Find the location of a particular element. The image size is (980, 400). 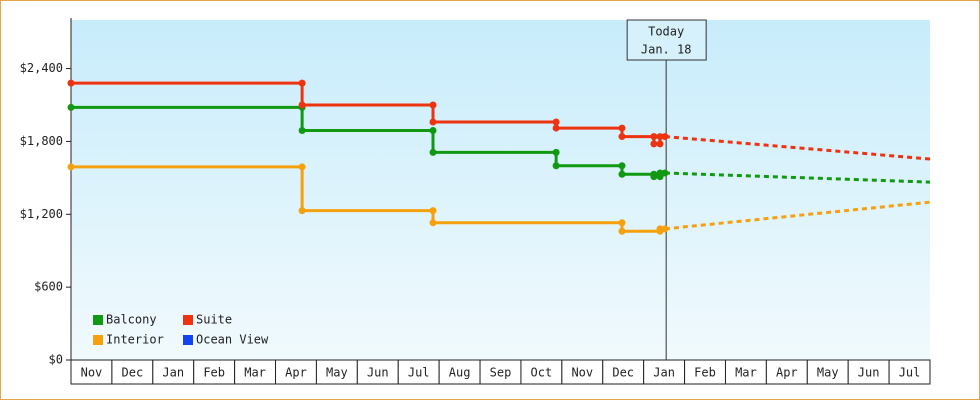

legend-label: Balcony is located at coordinates (131, 320).